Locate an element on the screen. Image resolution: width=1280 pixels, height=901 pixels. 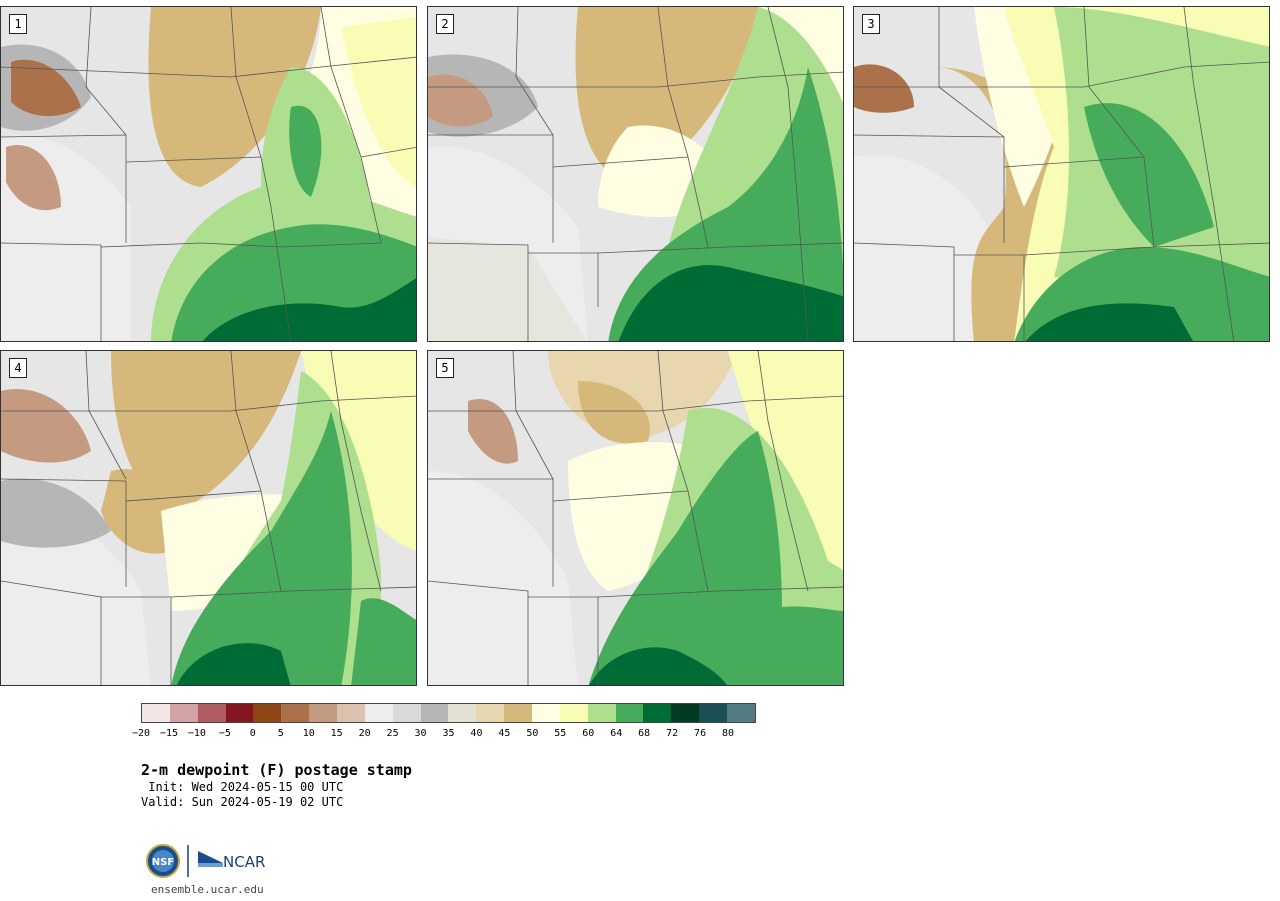
colorbar-tick-label: −20 is located at coordinates (141, 733).